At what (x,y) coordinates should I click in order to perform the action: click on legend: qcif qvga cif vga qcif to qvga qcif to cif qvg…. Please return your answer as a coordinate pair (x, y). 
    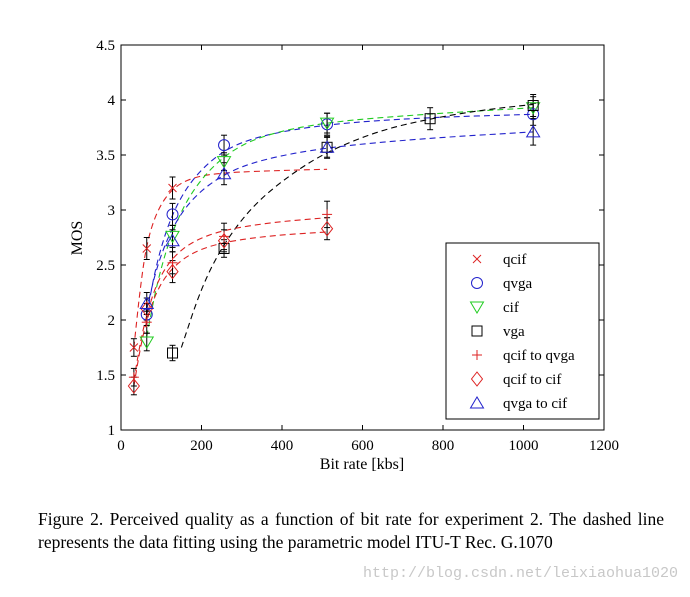
    Looking at the image, I should click on (522, 331).